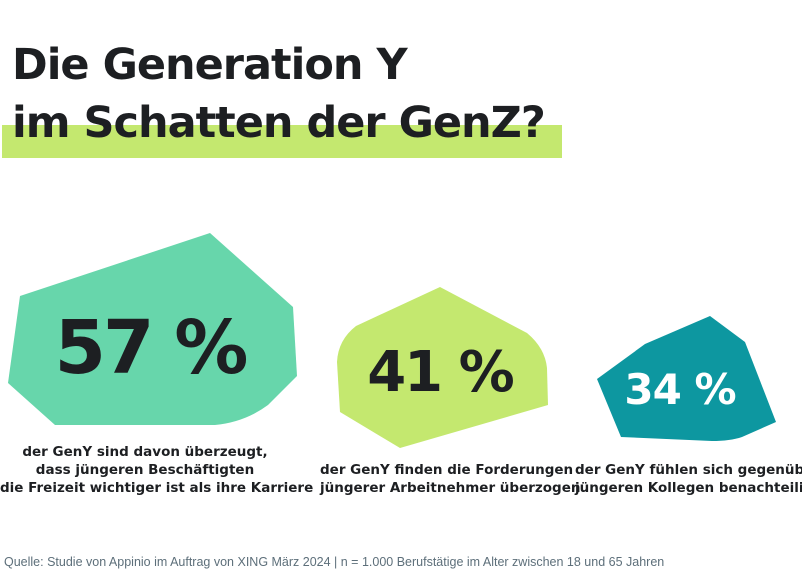 This screenshot has height=588, width=802. What do you see at coordinates (688, 488) in the screenshot?
I see `caption-line: jüngeren Kollegen benachteiligt` at bounding box center [688, 488].